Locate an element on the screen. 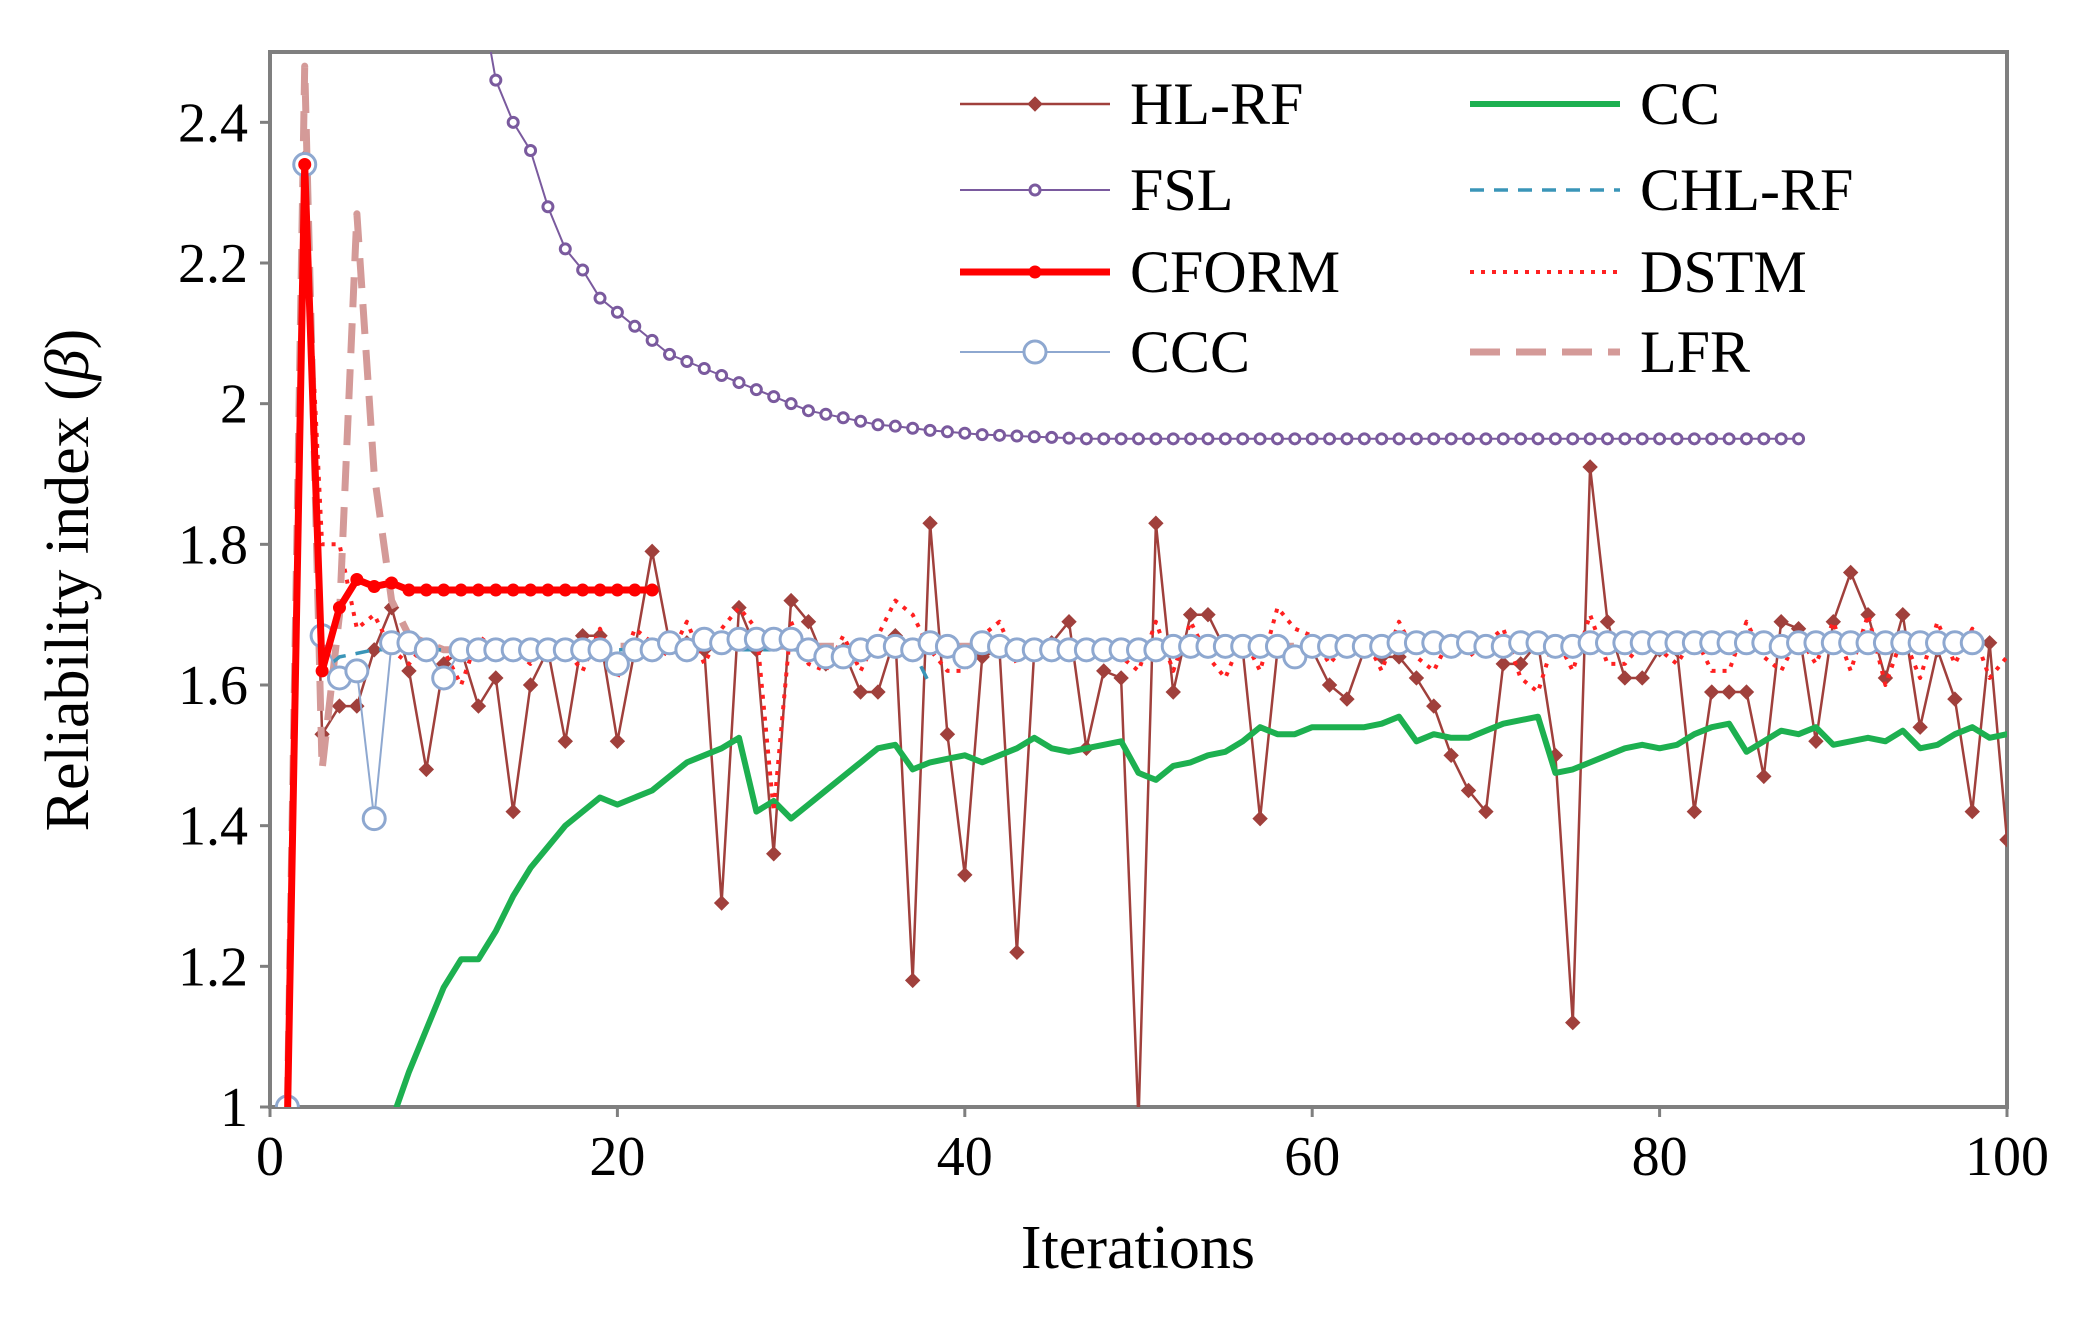 The width and height of the screenshot is (2076, 1319). y-tick-label: 1 is located at coordinates (234, 1108).